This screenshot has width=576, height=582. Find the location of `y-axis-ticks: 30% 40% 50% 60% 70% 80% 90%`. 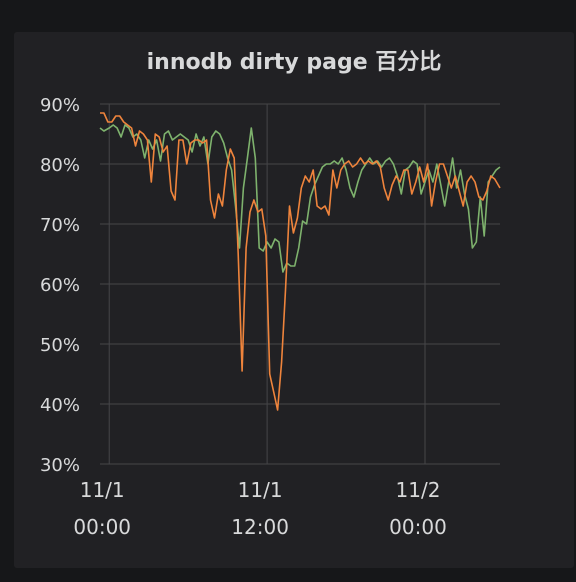

y-axis-ticks: 30% 40% 50% 60% 70% 80% 90% is located at coordinates (60, 285).